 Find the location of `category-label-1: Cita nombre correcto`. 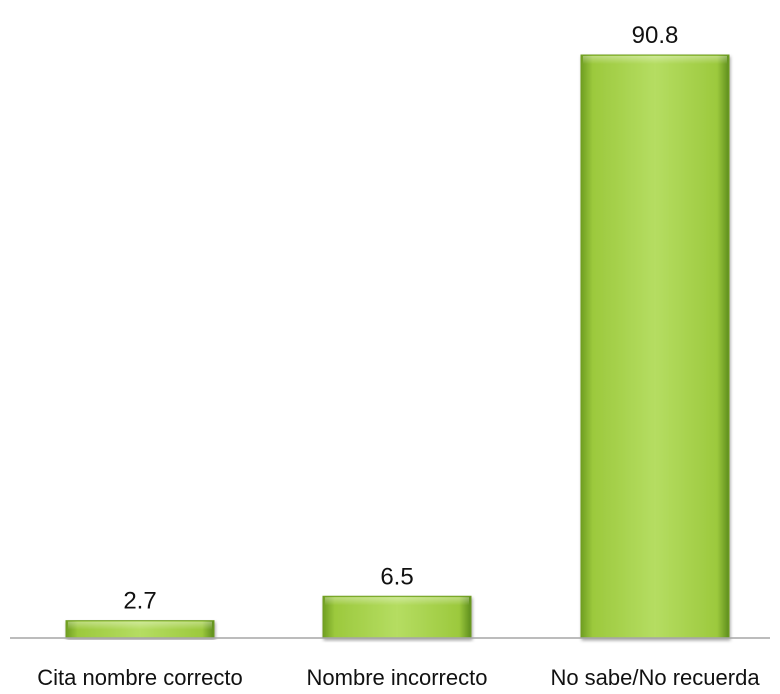

category-label-1: Cita nombre correcto is located at coordinates (139, 677).